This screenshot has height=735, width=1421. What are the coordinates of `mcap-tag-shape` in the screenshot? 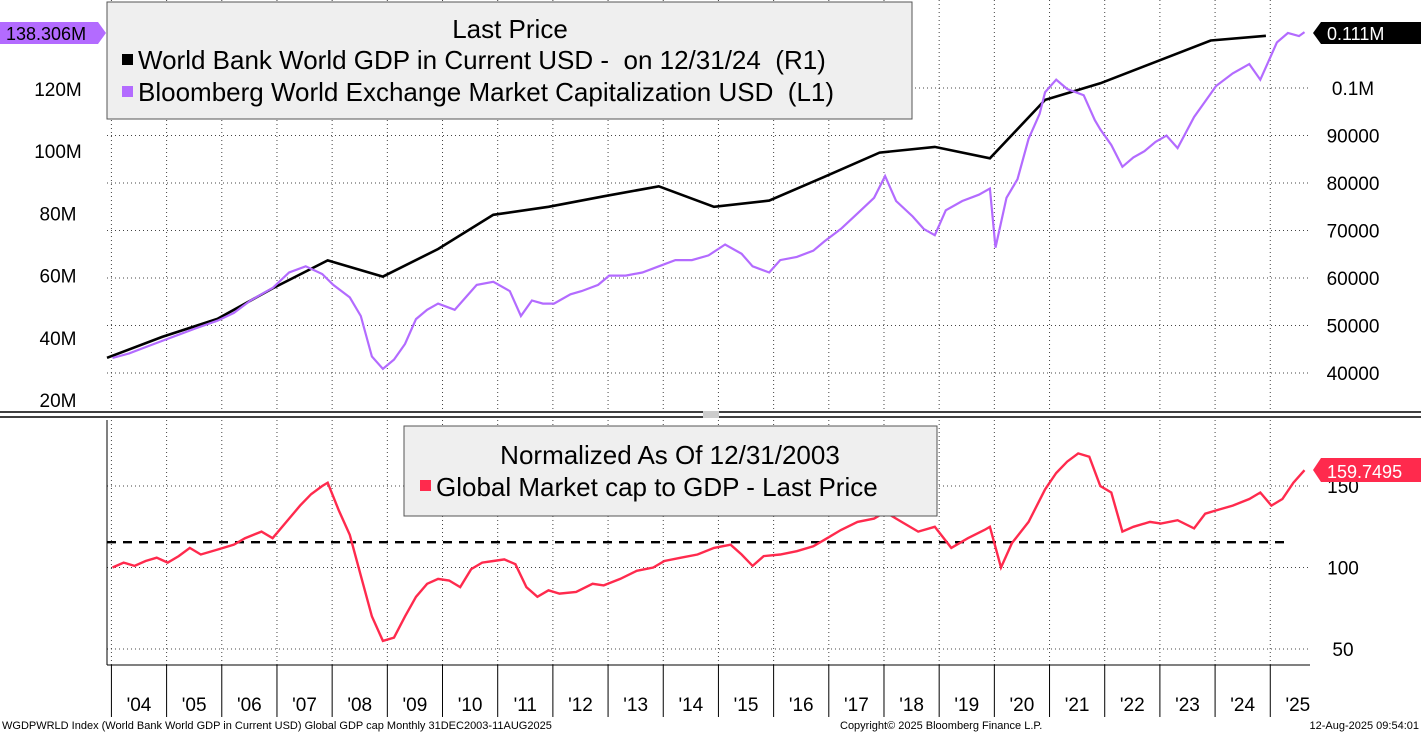 It's located at (53, 33).